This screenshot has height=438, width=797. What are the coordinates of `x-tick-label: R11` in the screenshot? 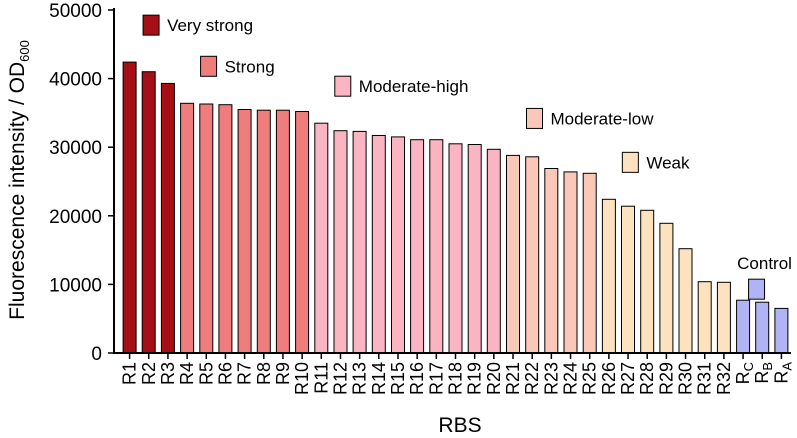 It's located at (321, 378).